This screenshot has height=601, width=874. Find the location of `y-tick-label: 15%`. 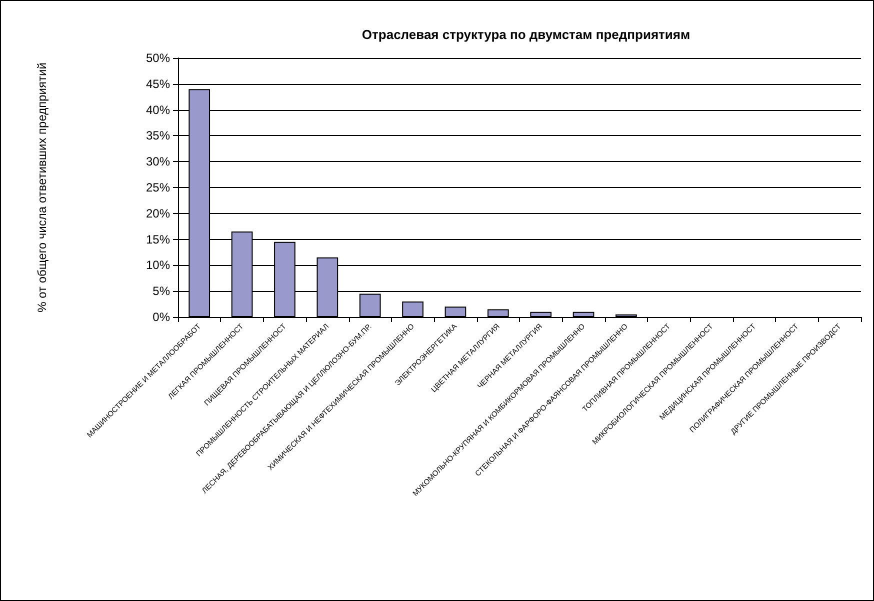

y-tick-label: 15% is located at coordinates (158, 239).